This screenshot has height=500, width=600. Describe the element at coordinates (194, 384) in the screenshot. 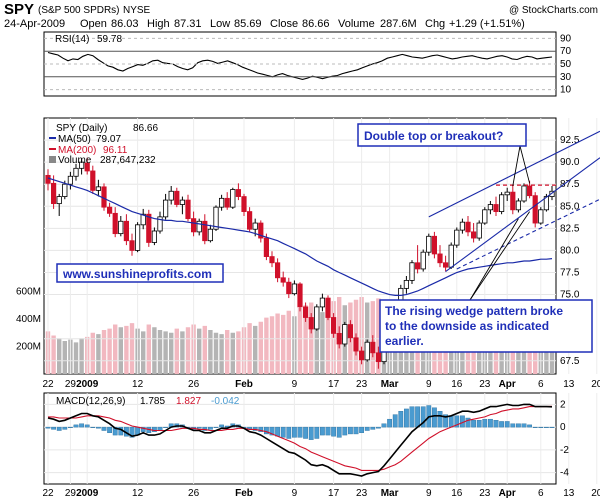

I see `date-tick-label: 26` at that location.